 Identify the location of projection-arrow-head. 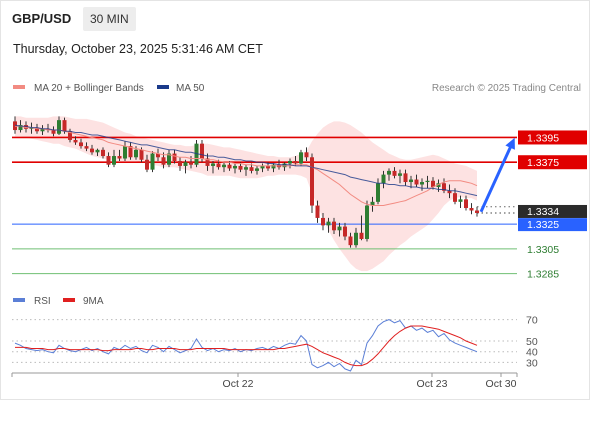
(510, 143).